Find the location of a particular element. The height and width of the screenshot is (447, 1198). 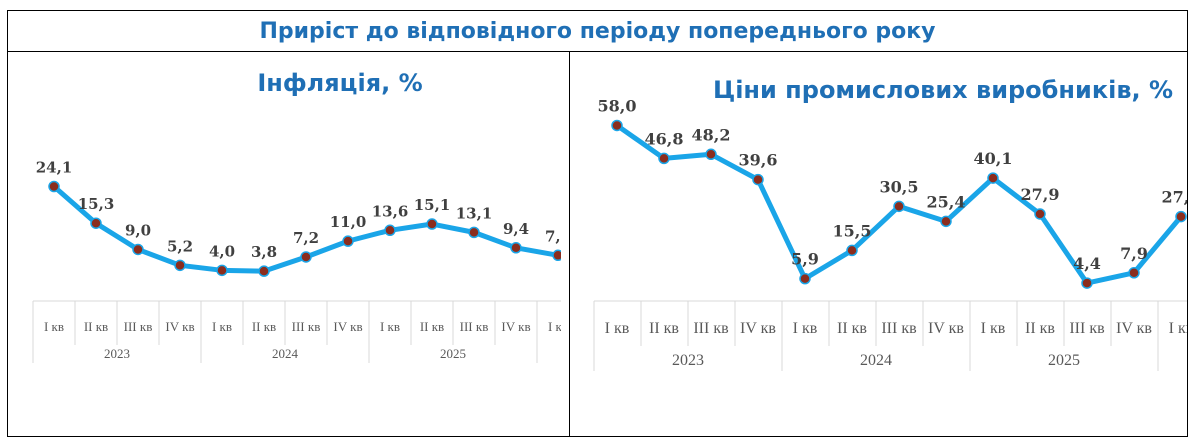

data-label: 7,6 is located at coordinates (553, 236).